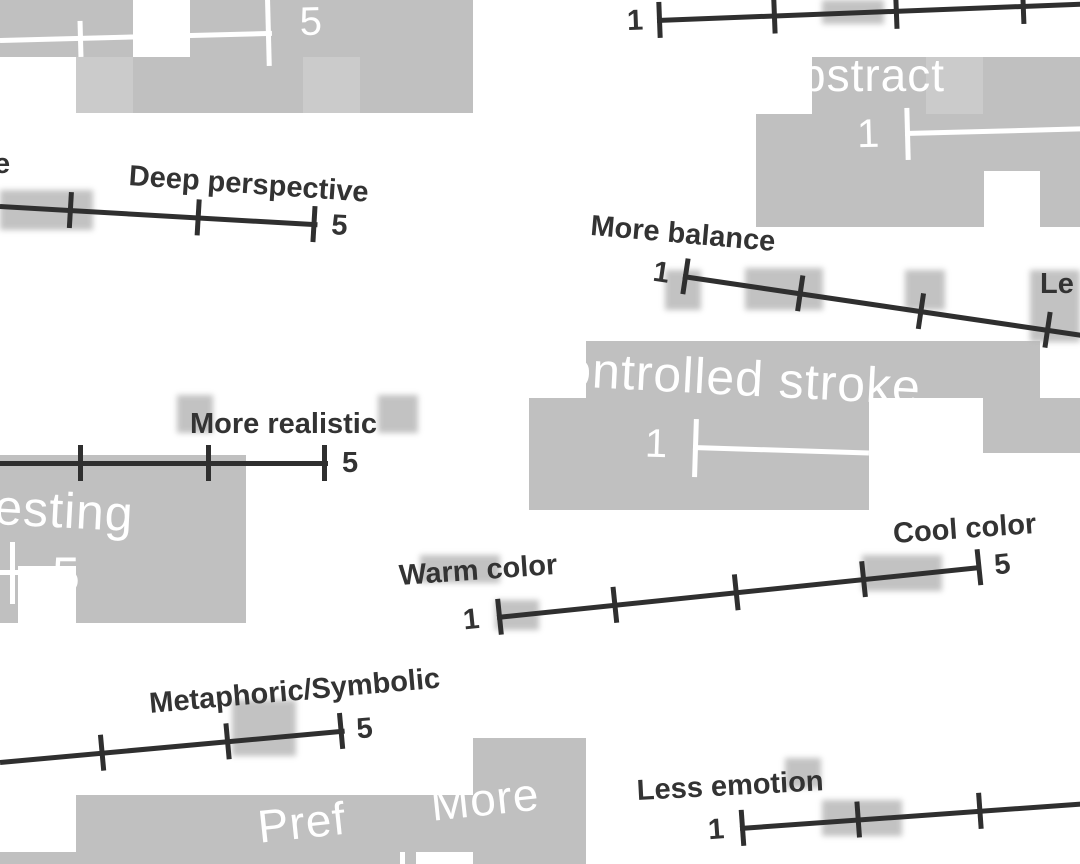 Image resolution: width=1080 pixels, height=864 pixels. What do you see at coordinates (873, 75) in the screenshot?
I see `abstract-label: bstract` at bounding box center [873, 75].